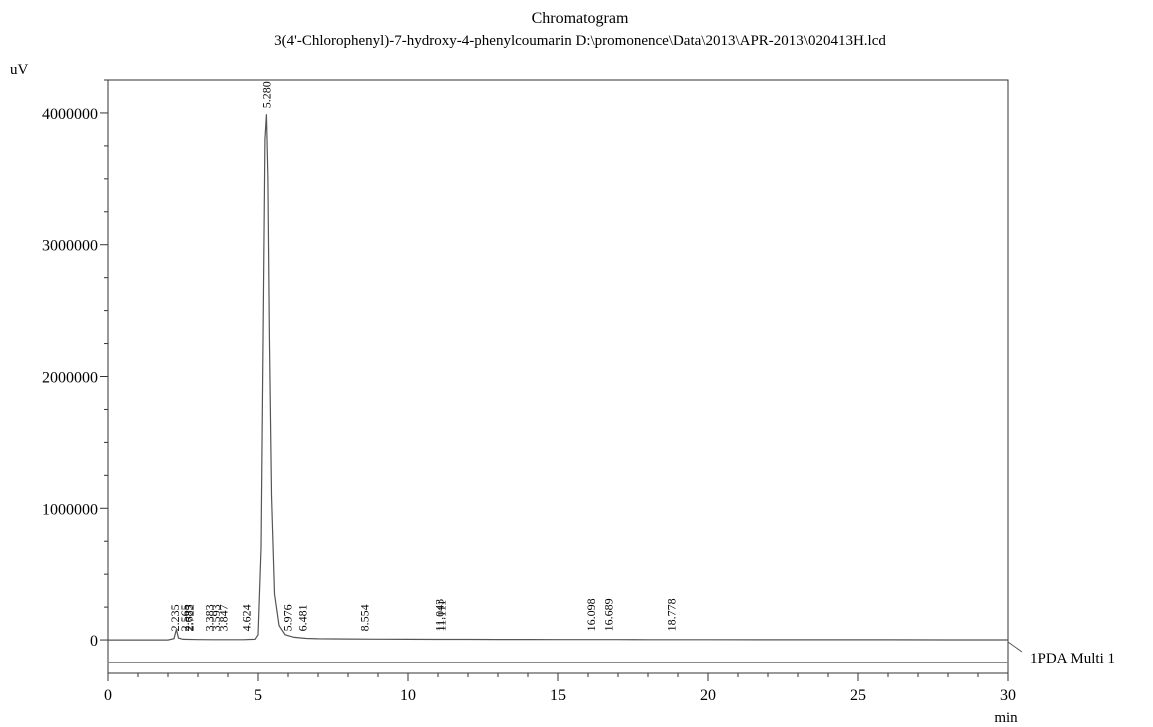  Describe the element at coordinates (75, 364) in the screenshot. I see `y-axis: 0 1000000 2000000 3000000 4000000` at that location.